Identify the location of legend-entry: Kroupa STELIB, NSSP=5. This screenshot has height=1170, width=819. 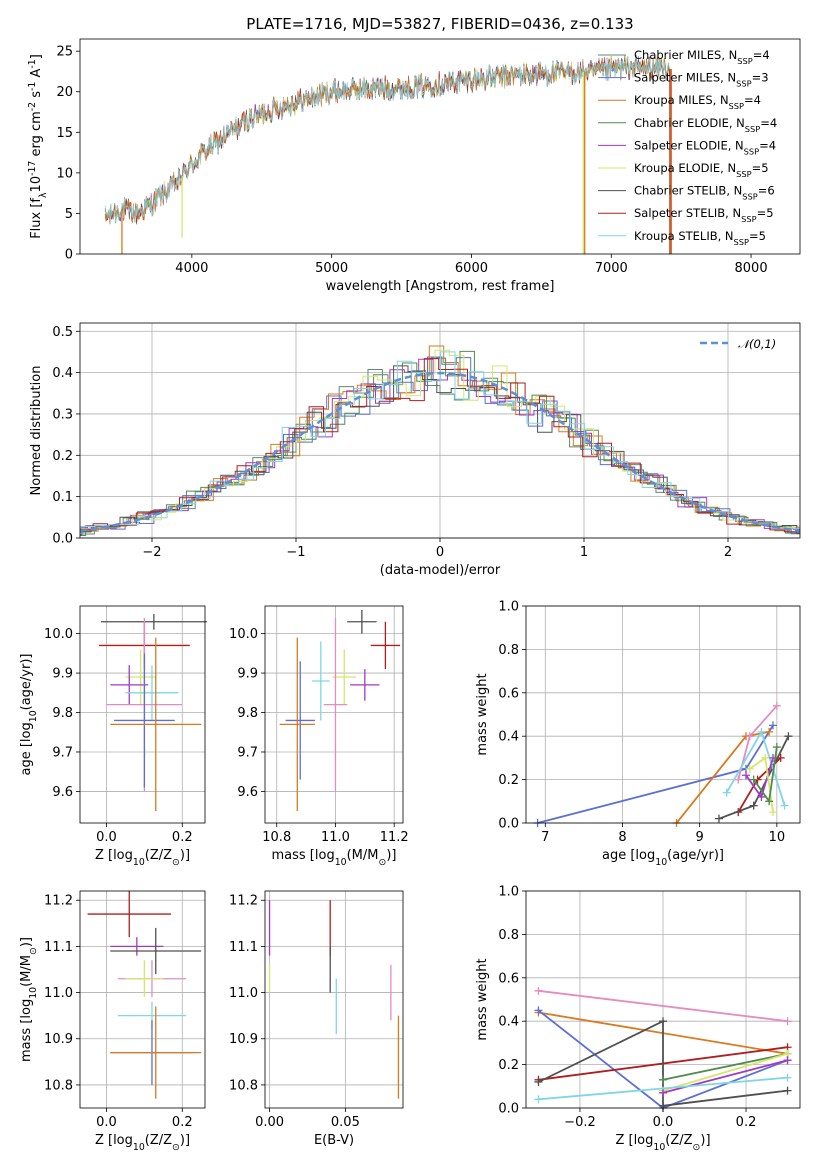
(700, 238).